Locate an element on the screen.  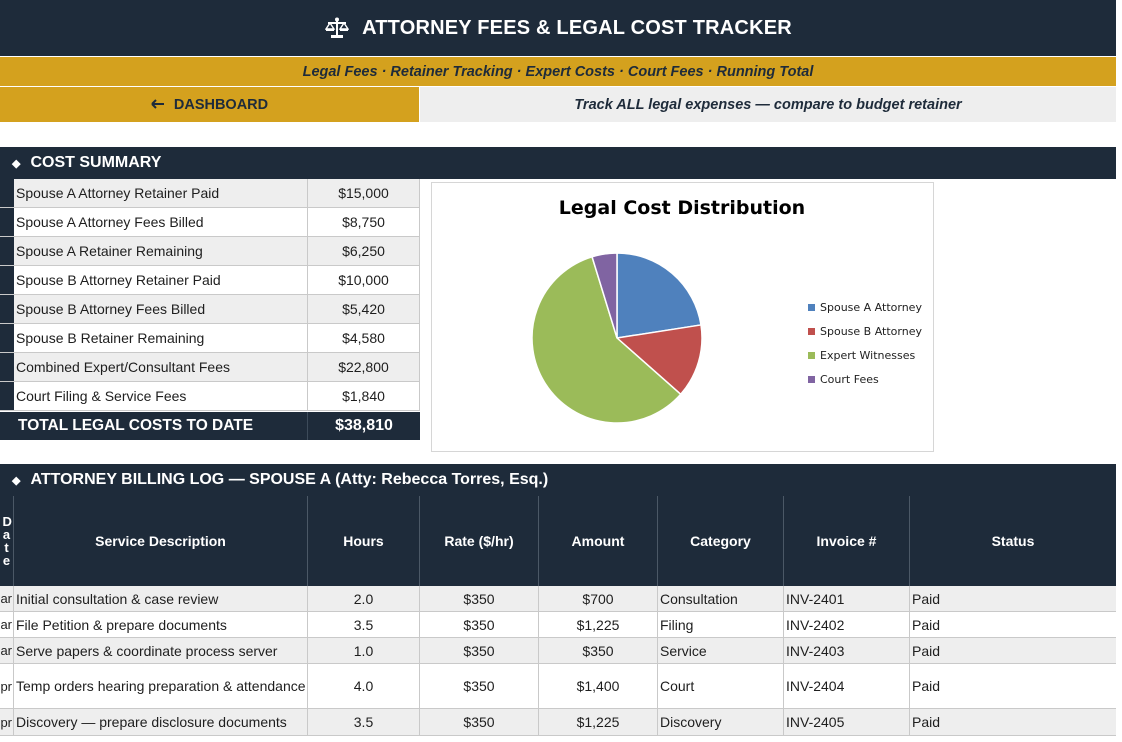
cell-amount: $1,400 is located at coordinates (598, 686).